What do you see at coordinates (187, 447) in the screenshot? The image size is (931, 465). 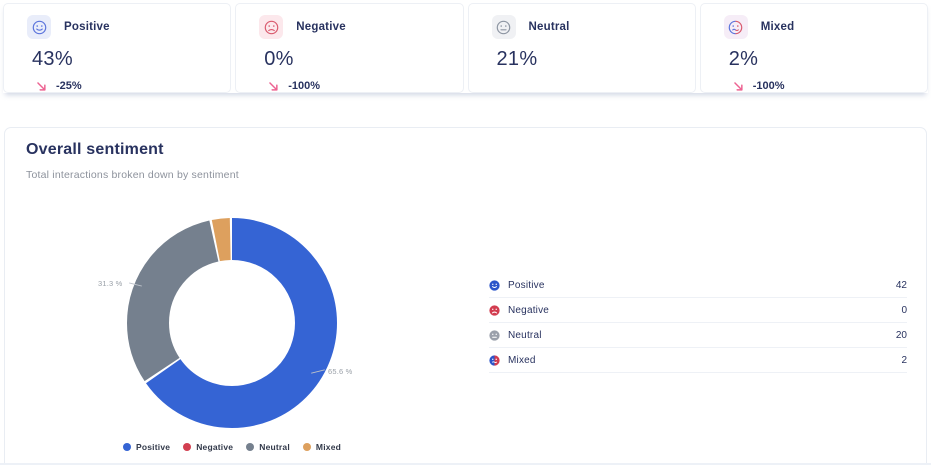 I see `negative-dot-icon` at bounding box center [187, 447].